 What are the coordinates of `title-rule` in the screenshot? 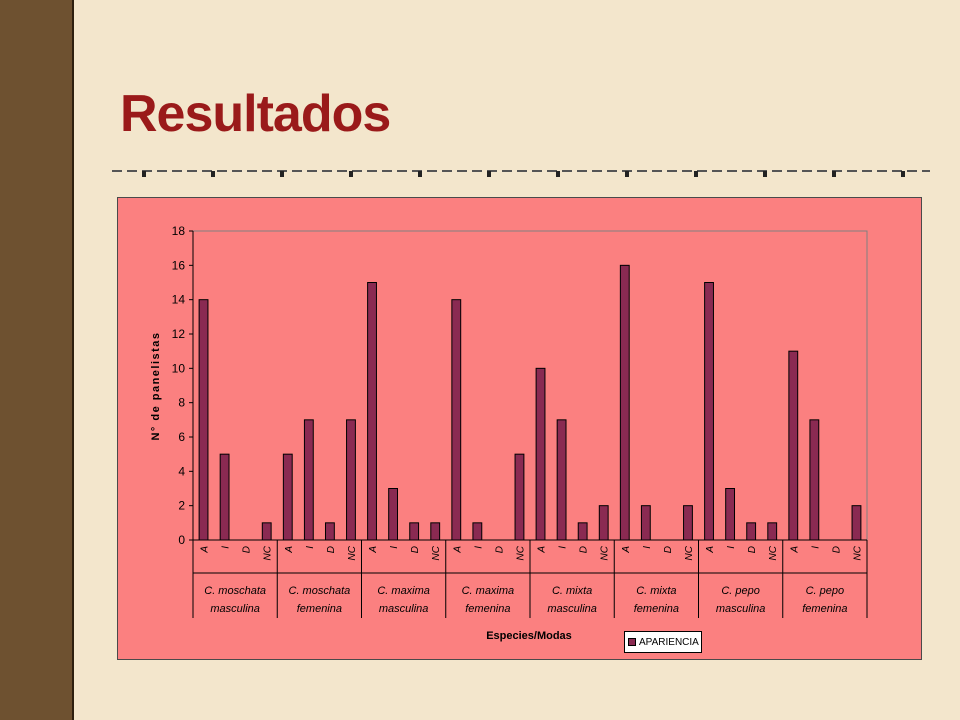 It's located at (521, 173).